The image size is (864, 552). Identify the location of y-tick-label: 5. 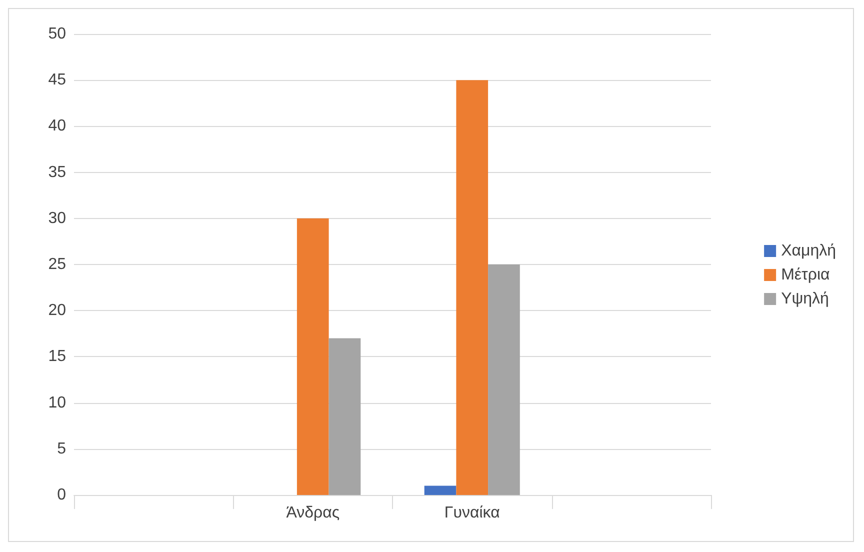
(61, 449).